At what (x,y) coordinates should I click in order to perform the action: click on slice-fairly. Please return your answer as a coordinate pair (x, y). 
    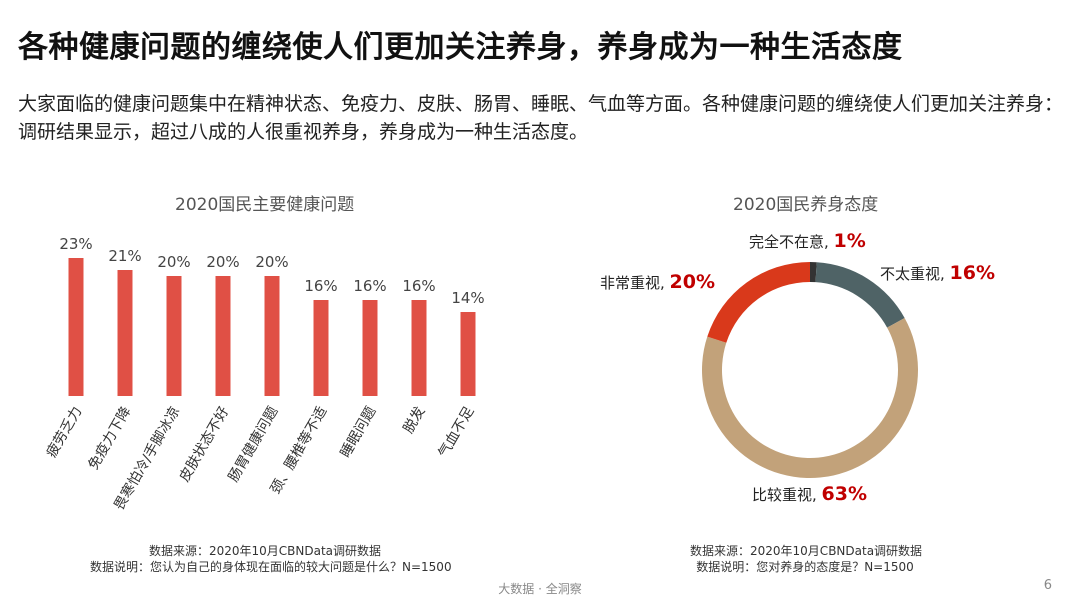
    Looking at the image, I should click on (810, 397).